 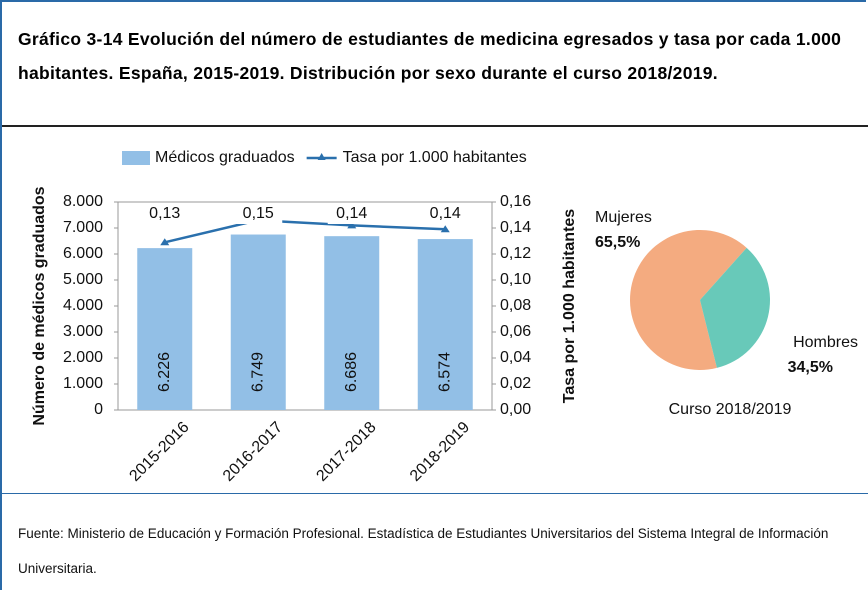 I want to click on pie-value-label: 34,5%, so click(x=810, y=367).